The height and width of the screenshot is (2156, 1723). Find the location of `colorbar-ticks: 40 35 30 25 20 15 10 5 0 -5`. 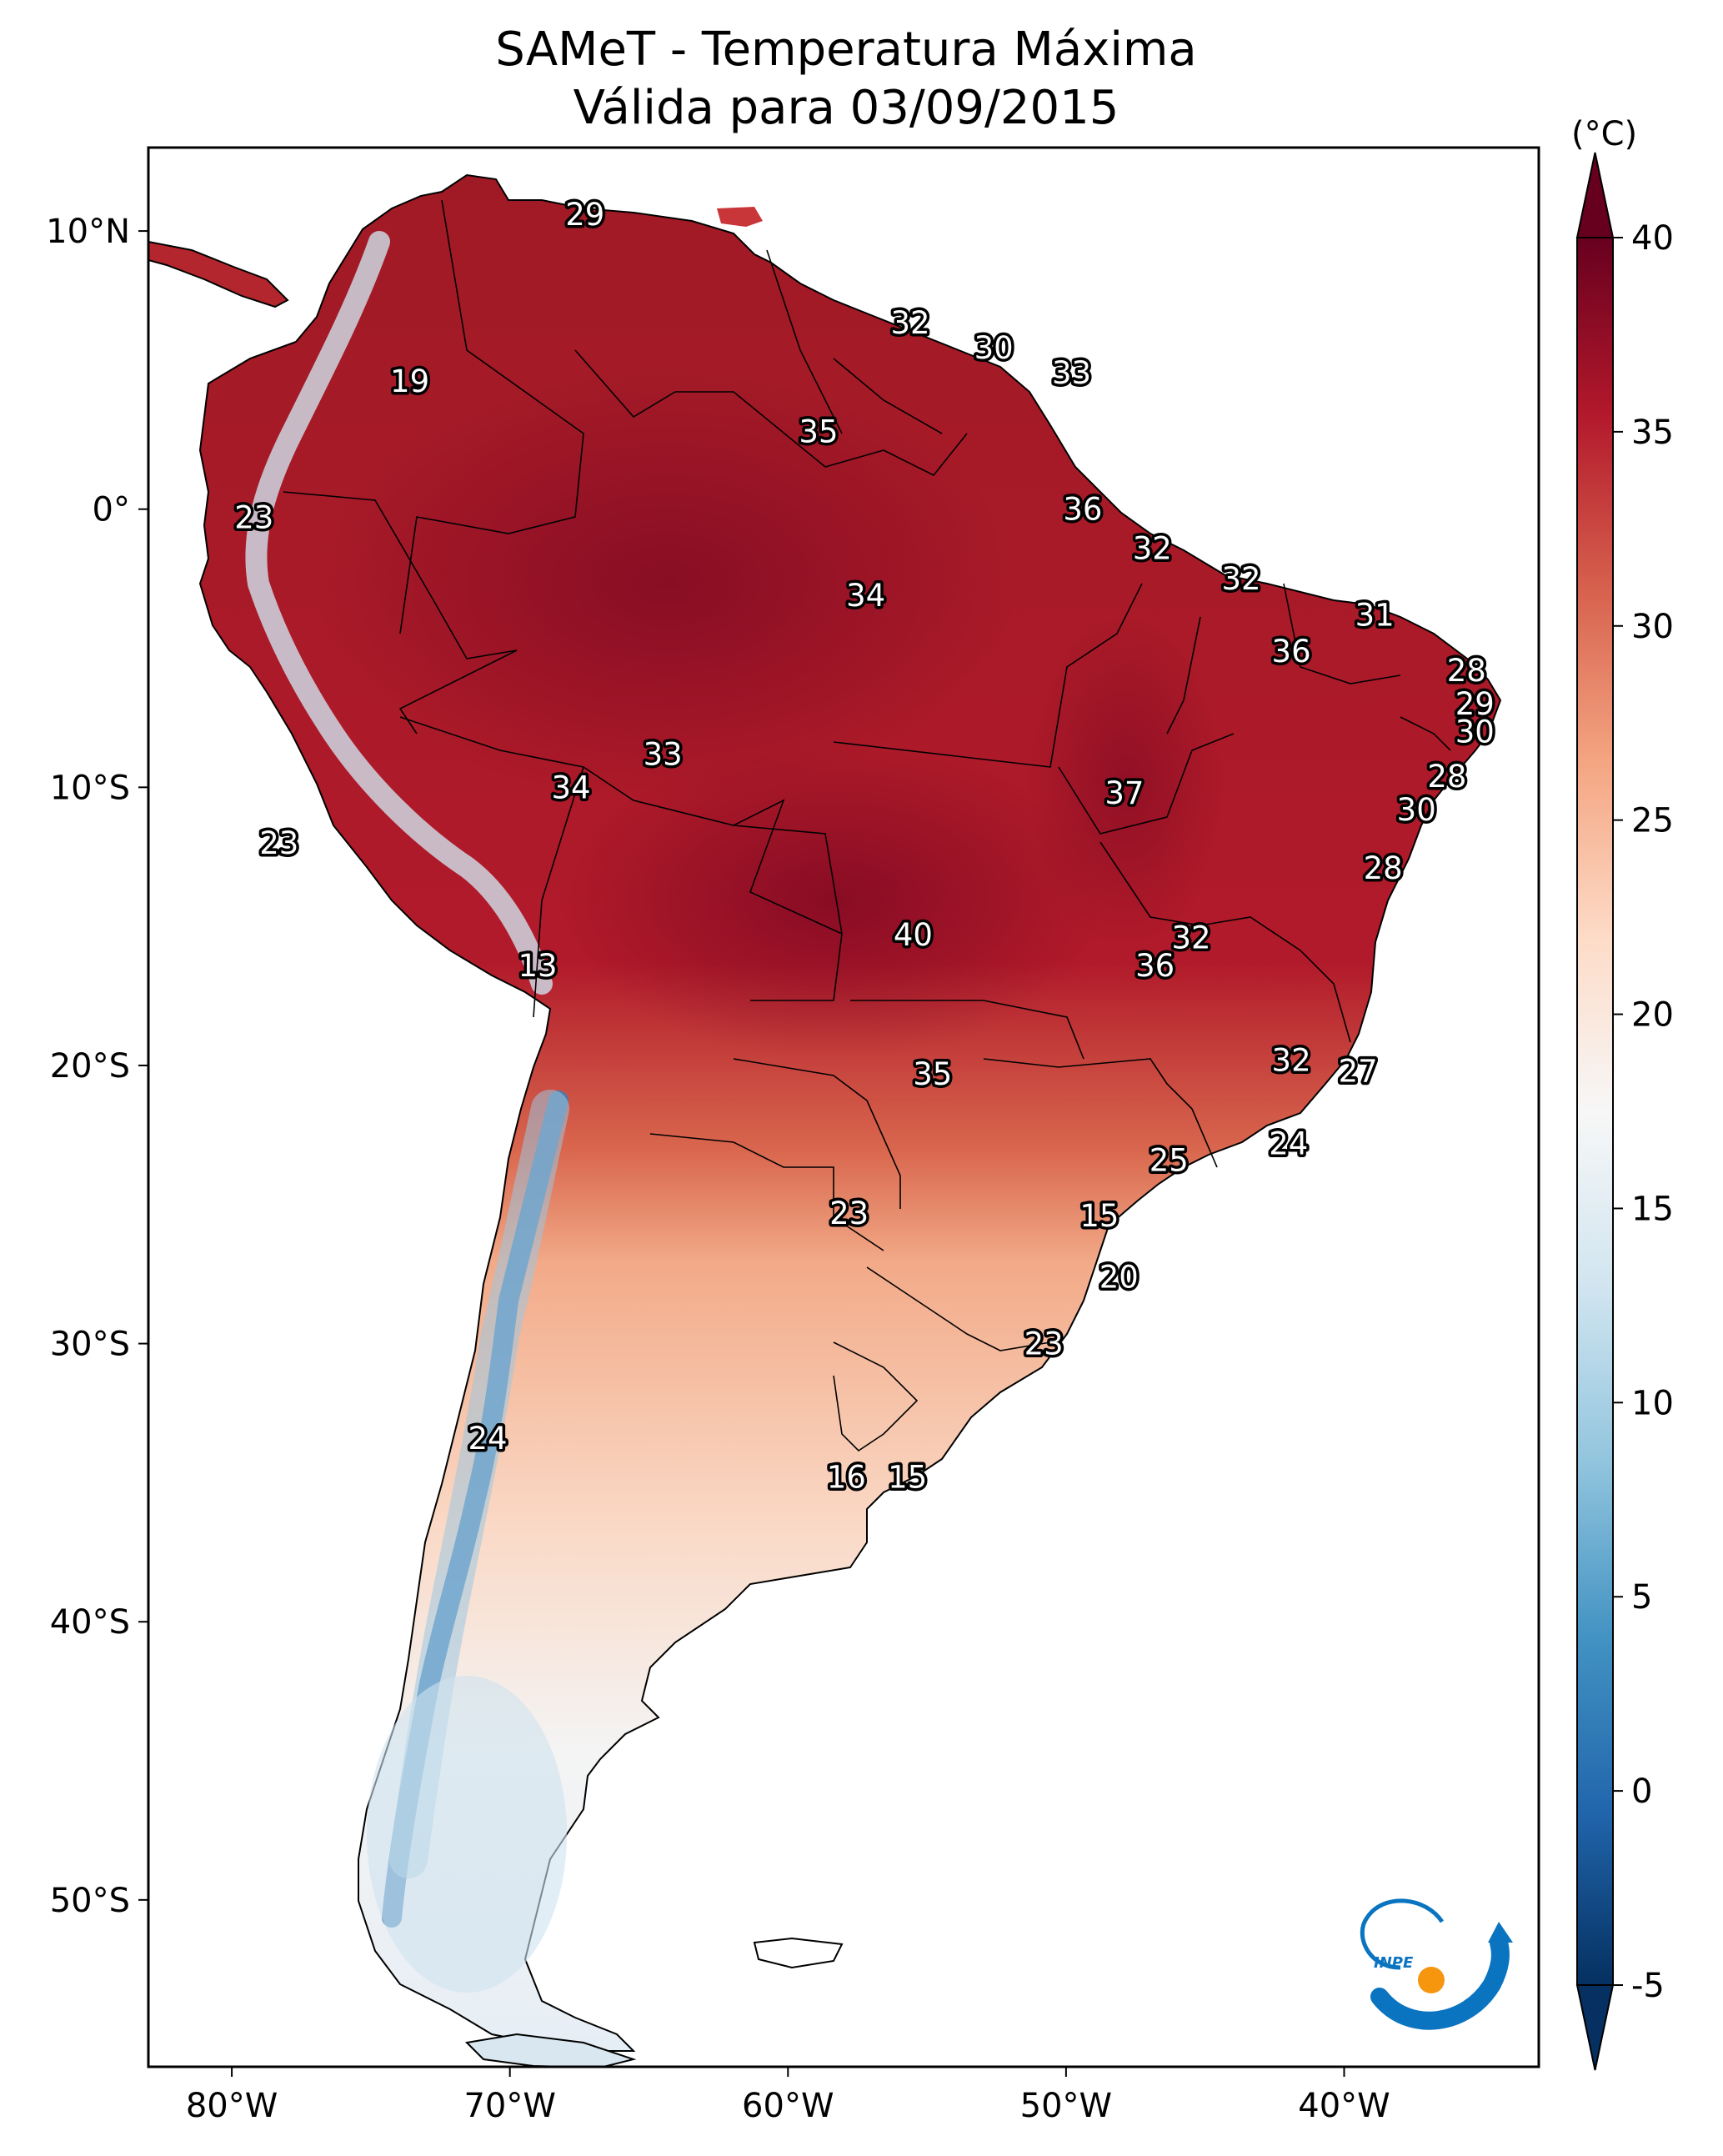

colorbar-ticks: 40 35 30 25 20 15 10 5 0 -5 is located at coordinates (1643, 1112).